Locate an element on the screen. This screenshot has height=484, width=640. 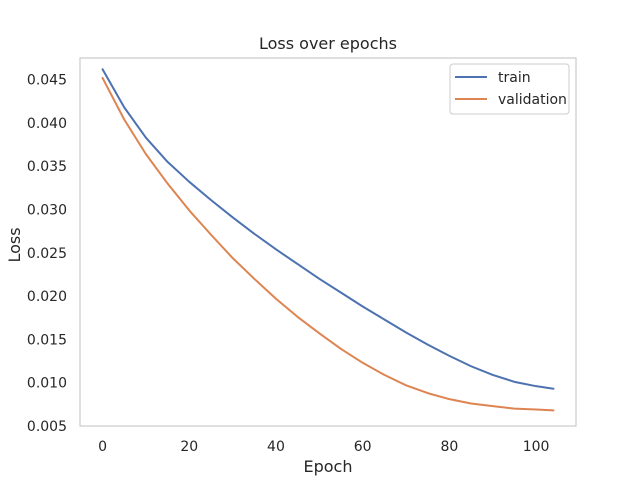
legend-label-validation: validation is located at coordinates (532, 100).